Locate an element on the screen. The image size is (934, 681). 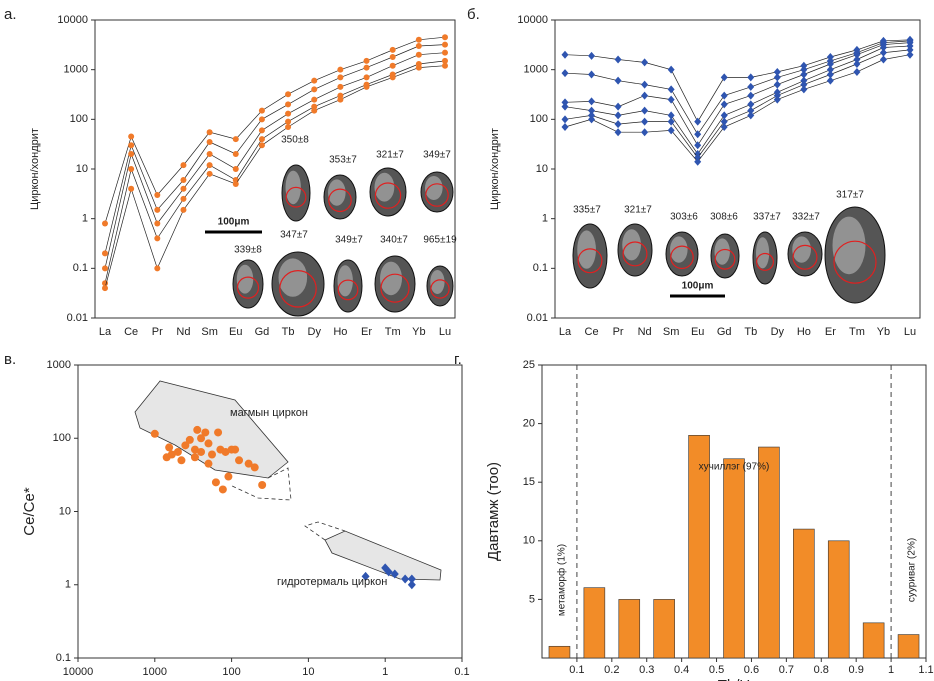
x-tick-label: 1 is located at coordinates (385, 672).